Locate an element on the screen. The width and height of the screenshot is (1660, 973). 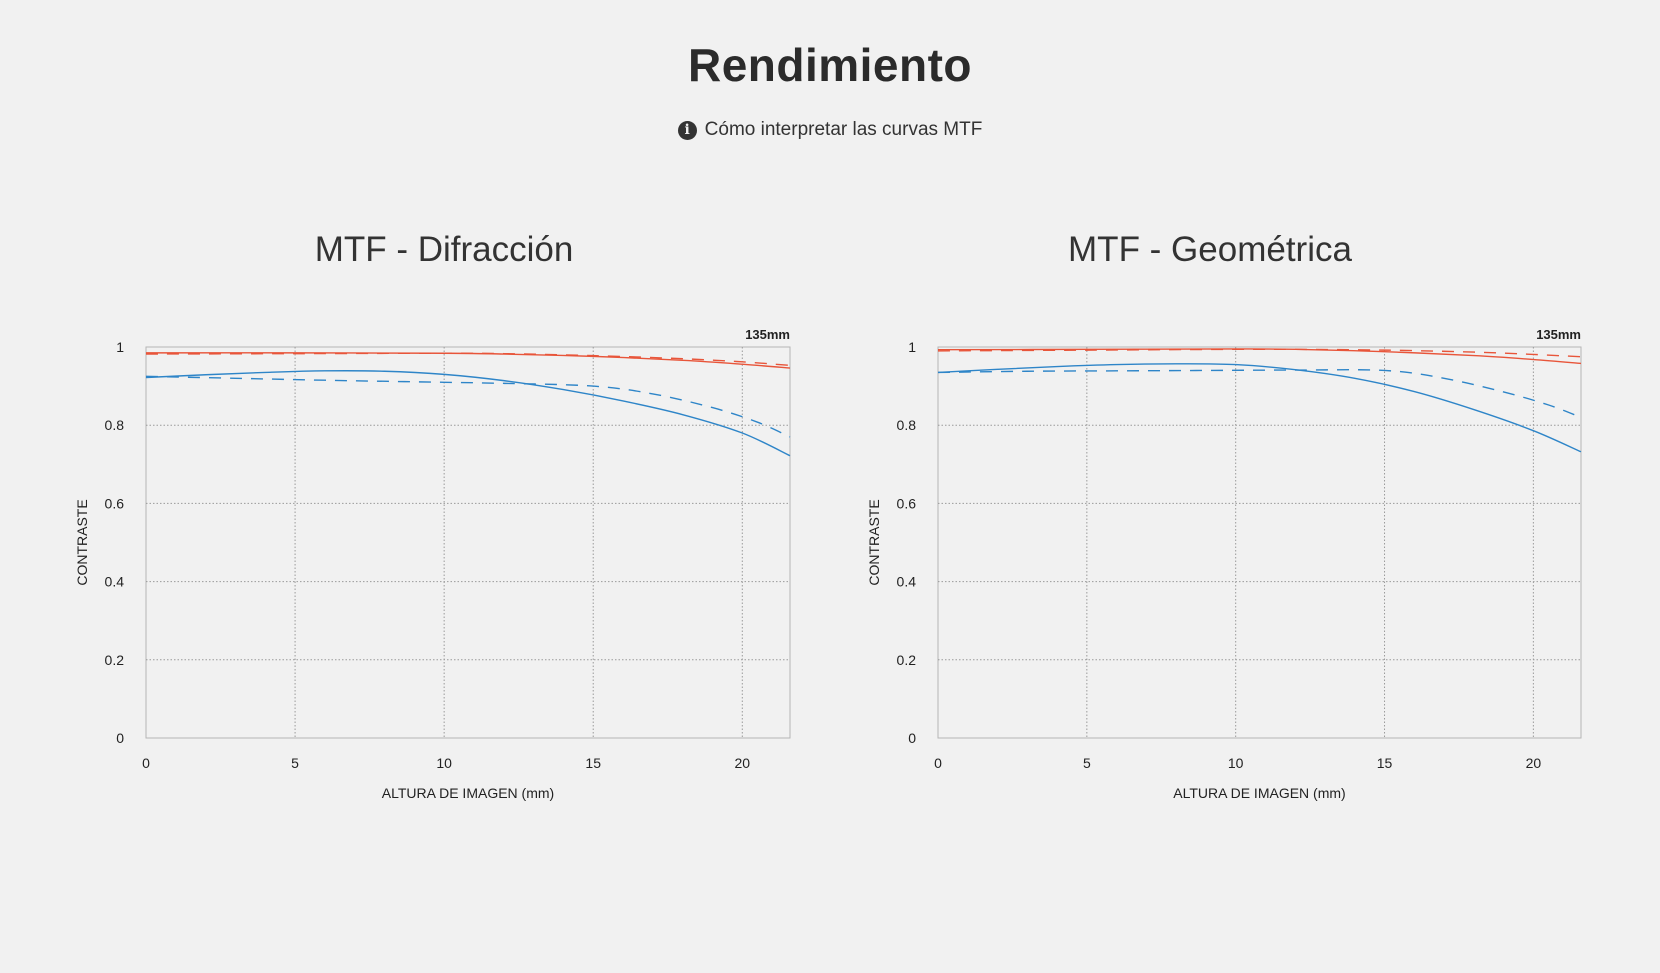
page-title: Rendimiento is located at coordinates (830, 65).